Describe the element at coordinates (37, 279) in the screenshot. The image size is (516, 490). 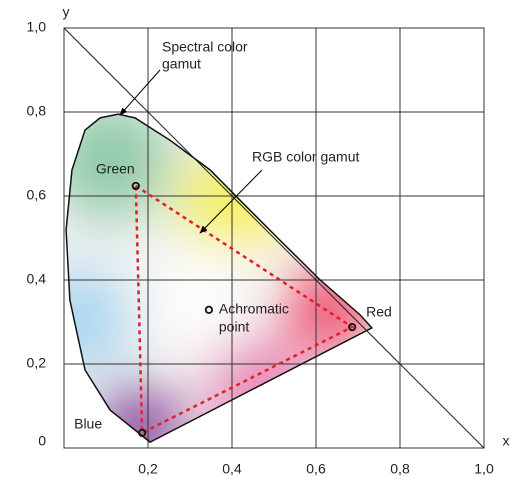
I see `y-tick-label: 0,4` at that location.